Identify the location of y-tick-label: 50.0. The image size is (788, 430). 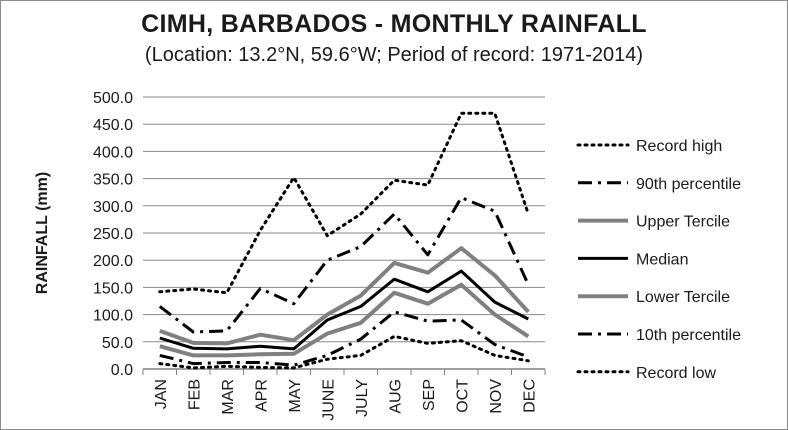
(117, 343).